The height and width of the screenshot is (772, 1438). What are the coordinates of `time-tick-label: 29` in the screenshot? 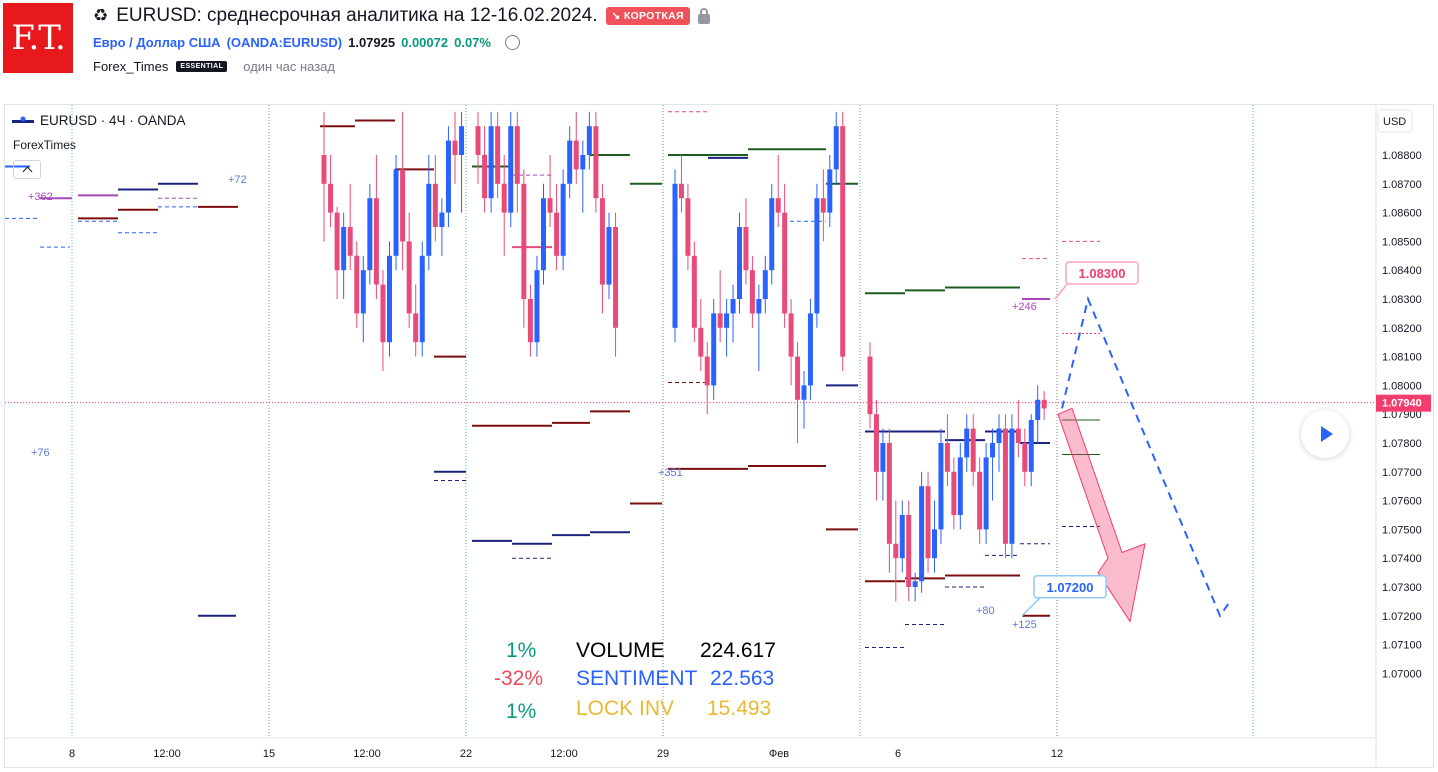 It's located at (663, 754).